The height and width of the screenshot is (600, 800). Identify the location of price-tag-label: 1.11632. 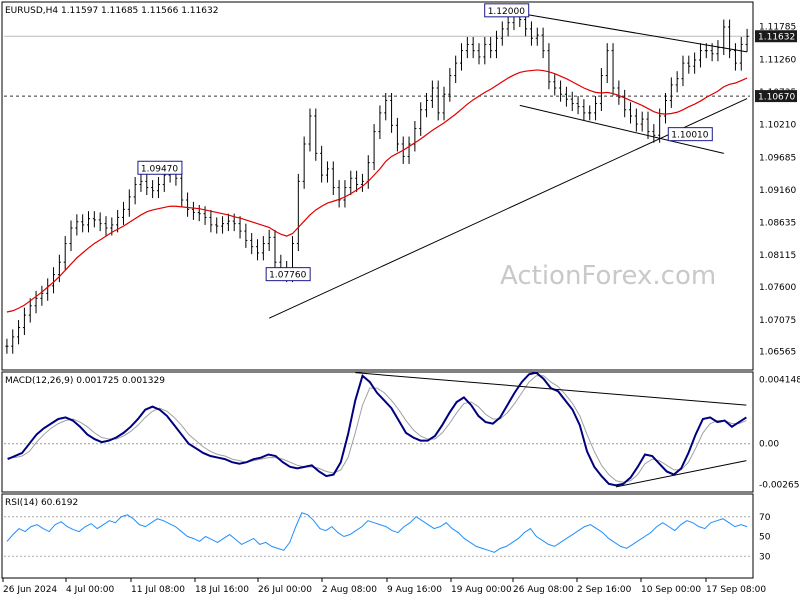
(776, 38).